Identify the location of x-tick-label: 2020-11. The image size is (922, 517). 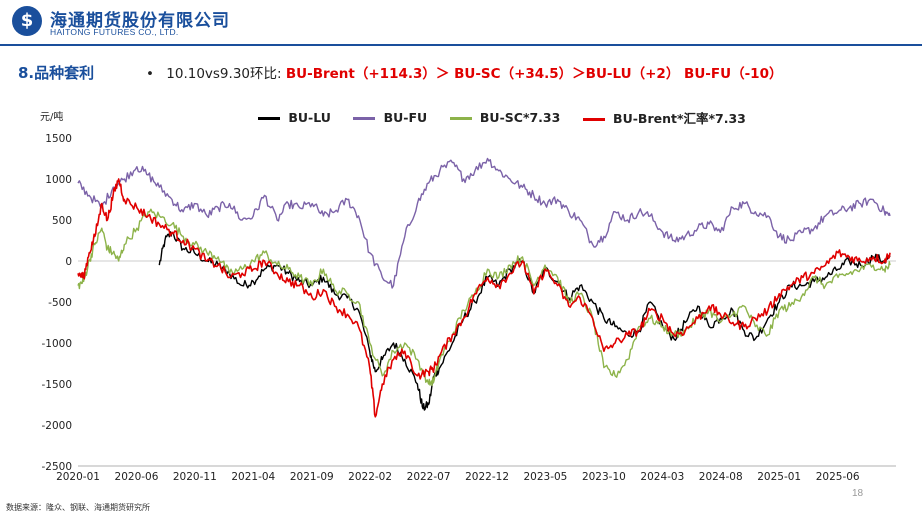
(195, 477).